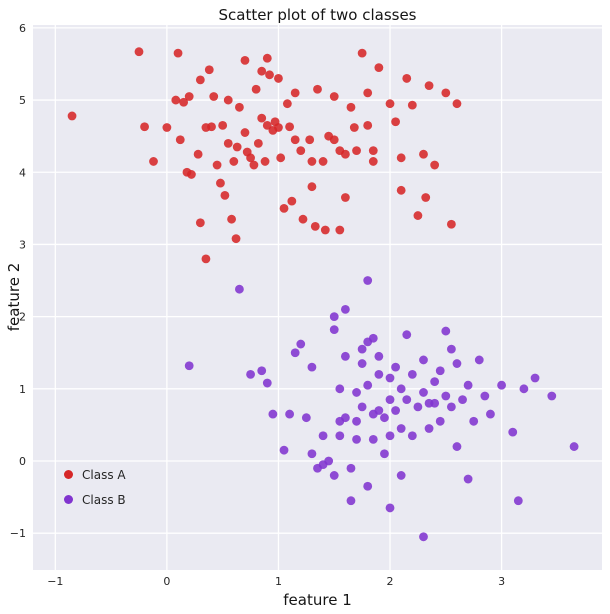  I want to click on chart-title: Scatter plot of two classes, so click(317, 15).